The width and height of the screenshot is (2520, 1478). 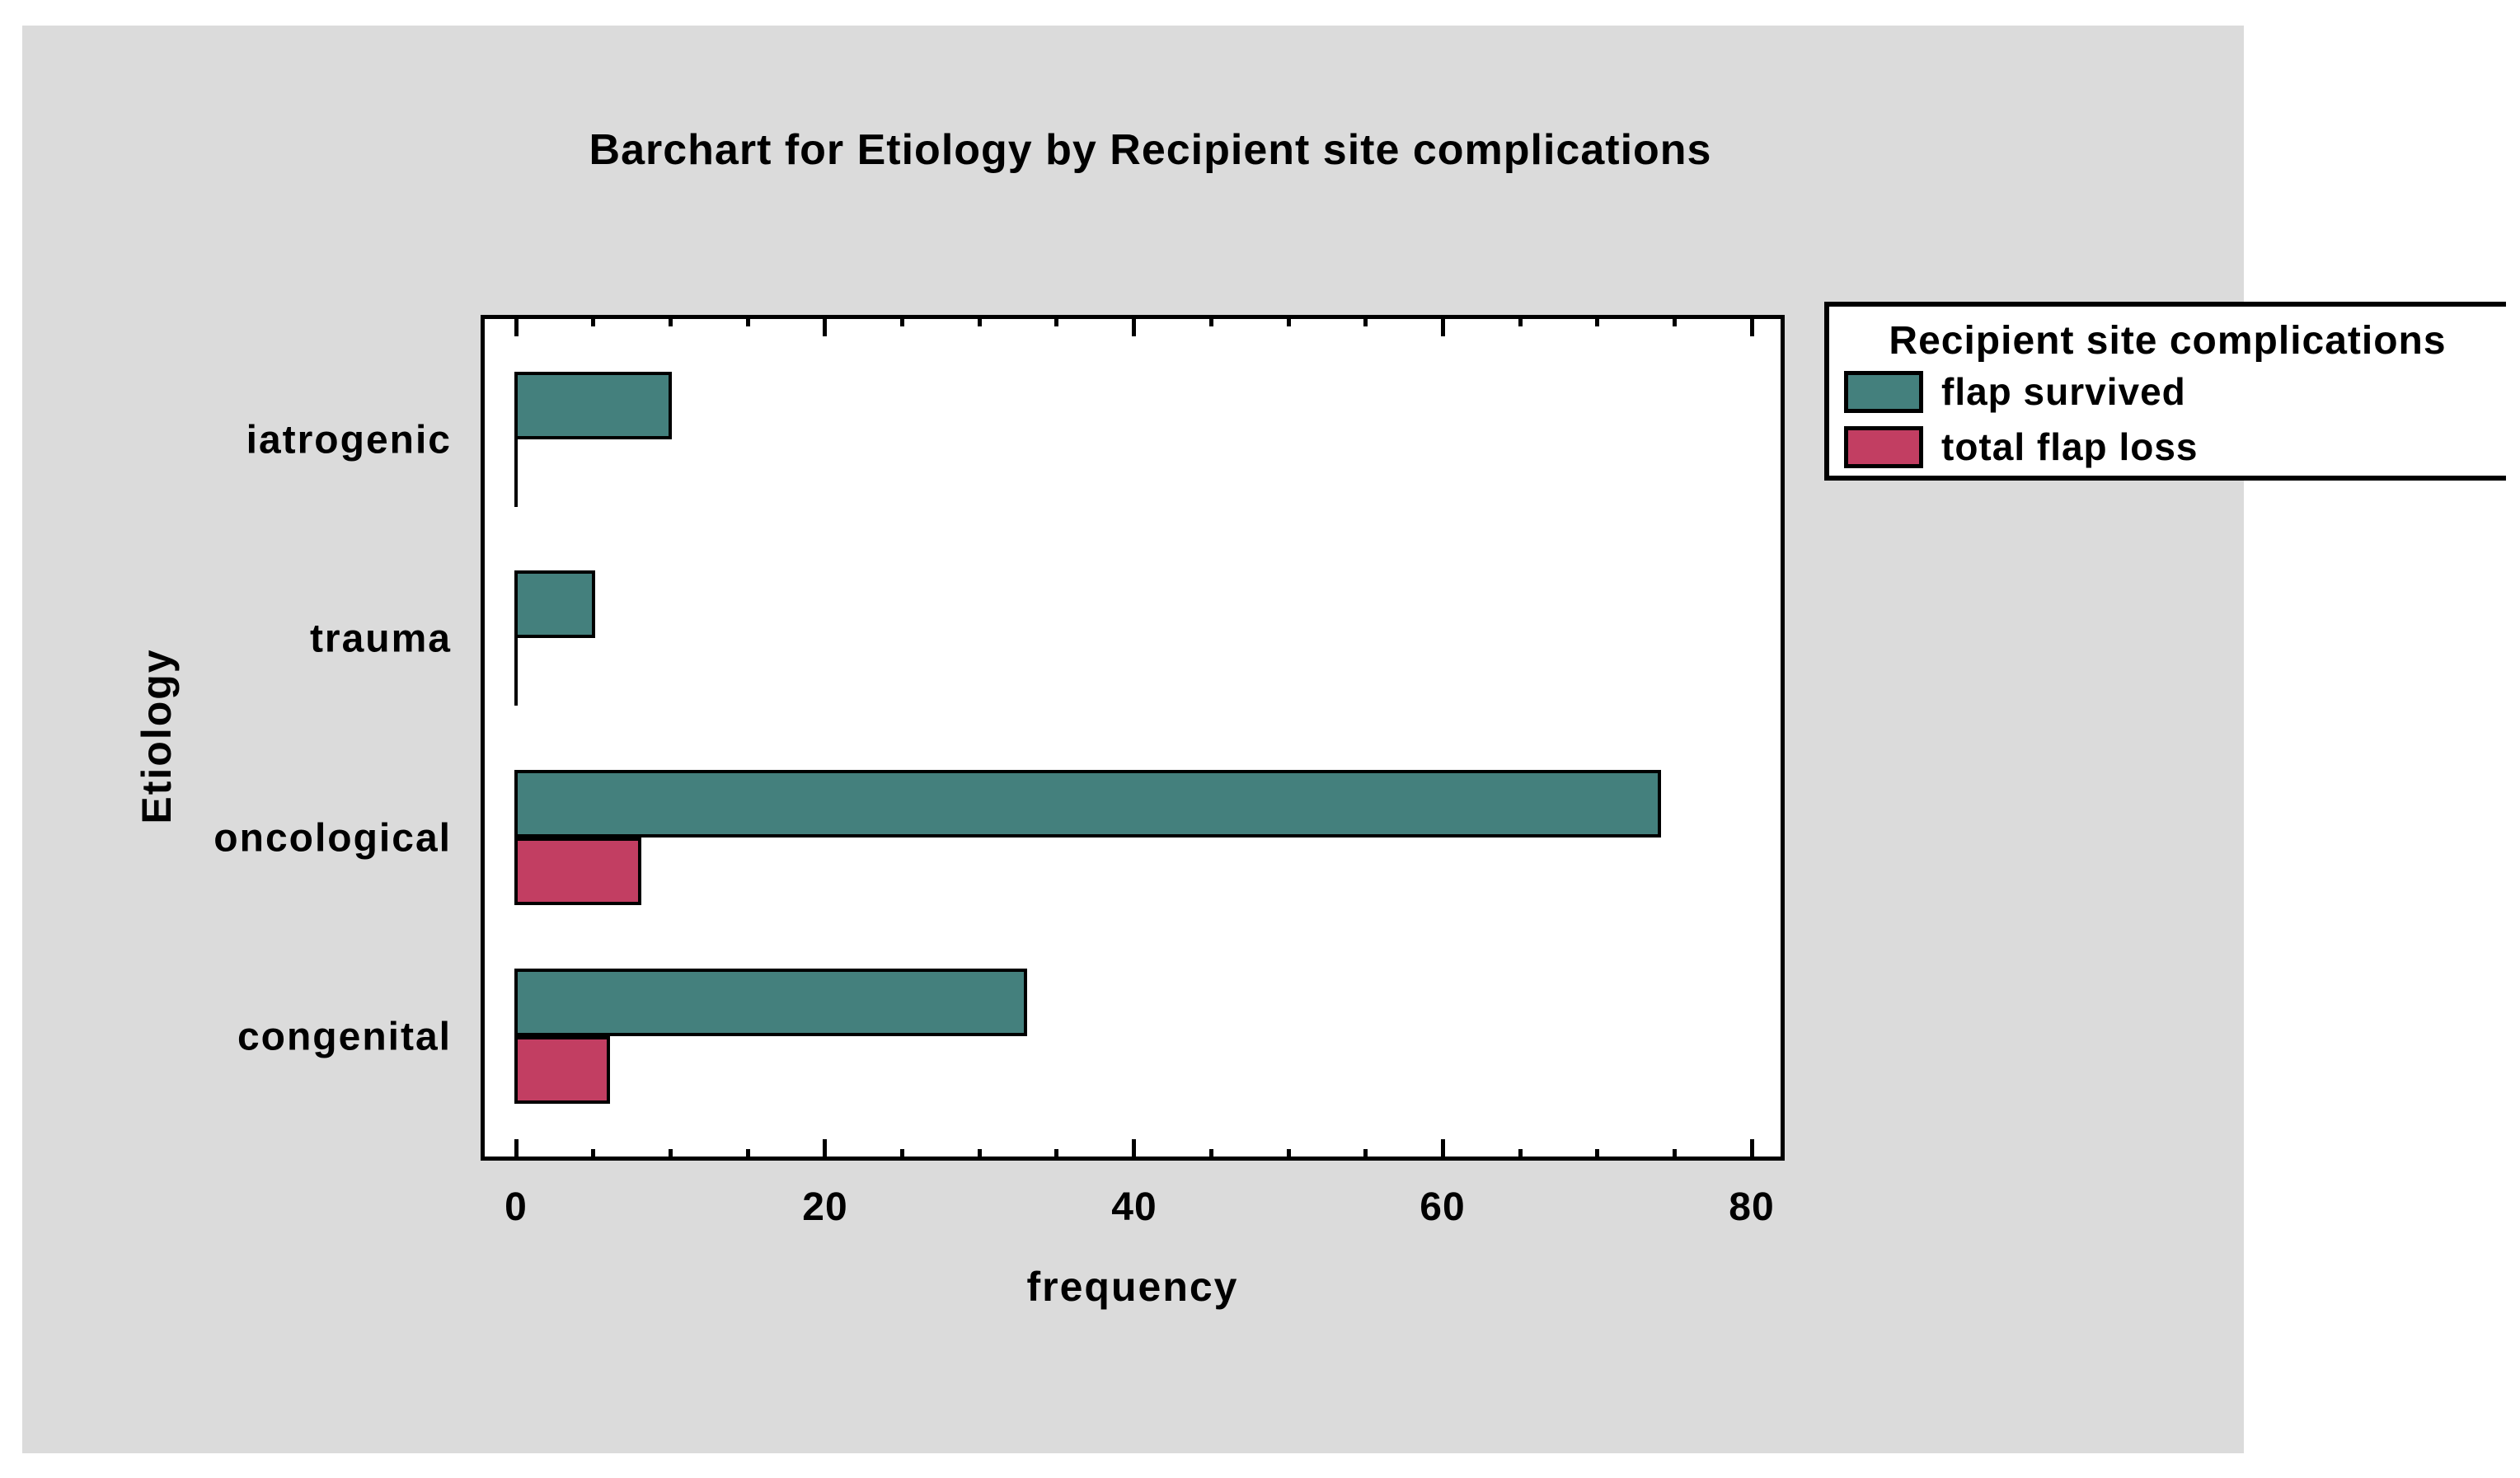 I want to click on bar-oncological-total-flap-loss, so click(x=577, y=871).